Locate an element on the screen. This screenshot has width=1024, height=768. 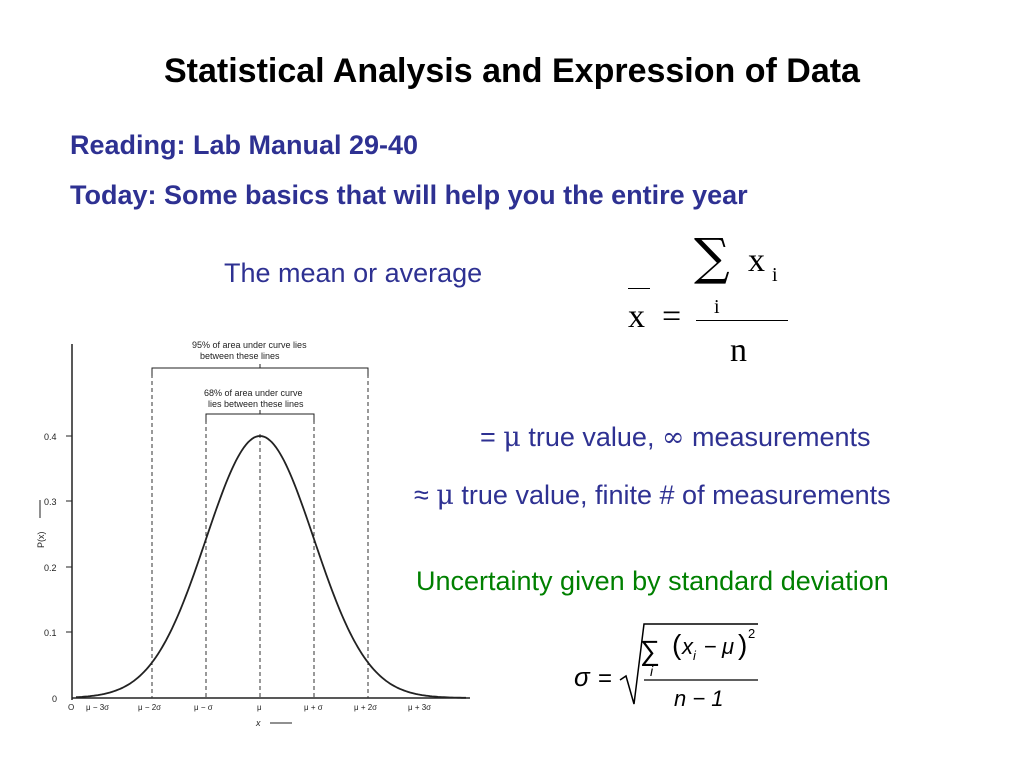
reading-line: Reading: Lab Manual 29-40 is located at coordinates (244, 145).